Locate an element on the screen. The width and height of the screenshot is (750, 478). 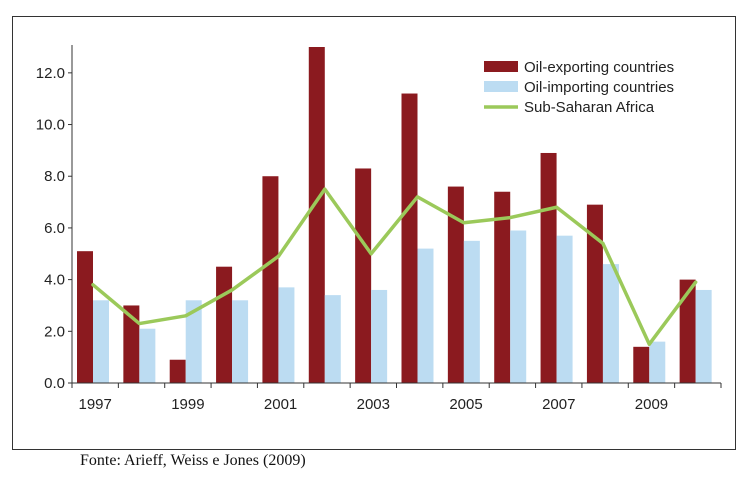
x-tick-label: 2005 is located at coordinates (465, 404).